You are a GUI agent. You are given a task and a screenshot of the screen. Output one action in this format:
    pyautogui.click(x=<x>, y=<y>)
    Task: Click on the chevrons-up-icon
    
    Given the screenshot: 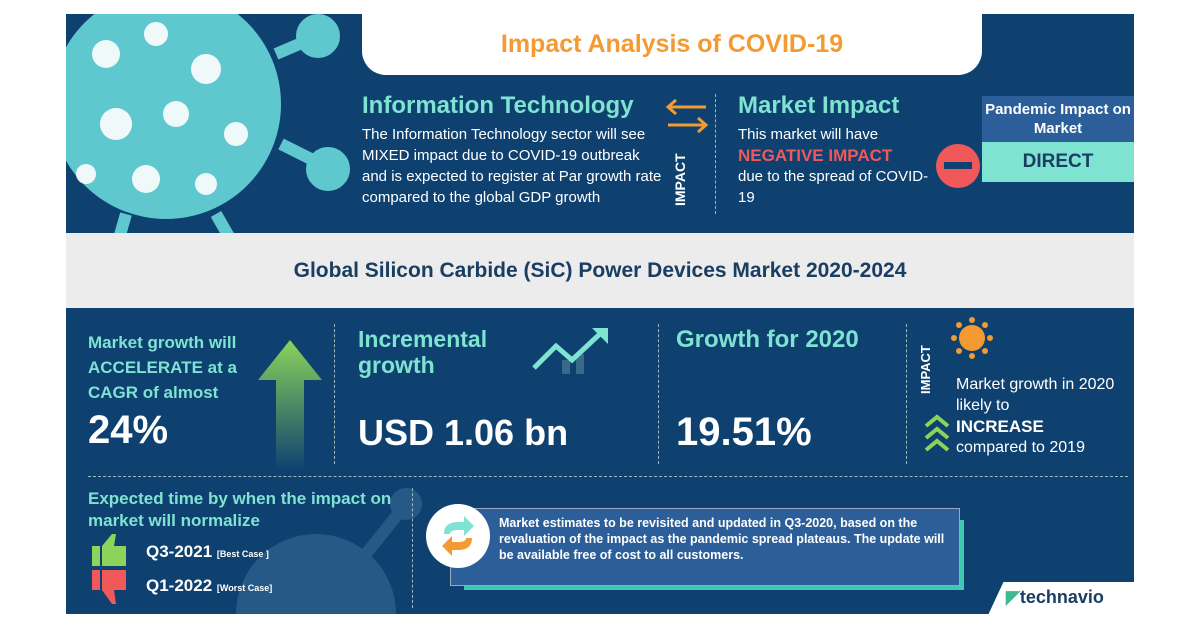 What is the action you would take?
    pyautogui.click(x=937, y=433)
    